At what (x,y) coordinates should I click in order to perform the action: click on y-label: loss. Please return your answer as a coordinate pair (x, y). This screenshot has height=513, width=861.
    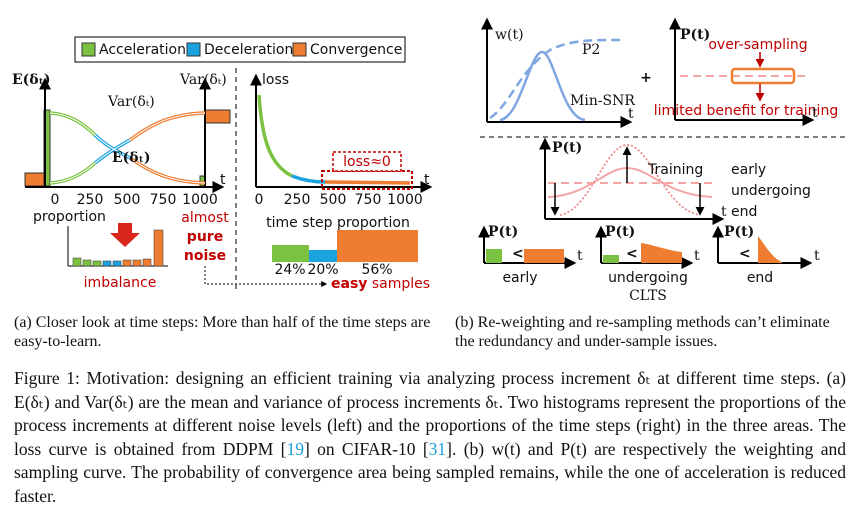
    Looking at the image, I should click on (275, 80).